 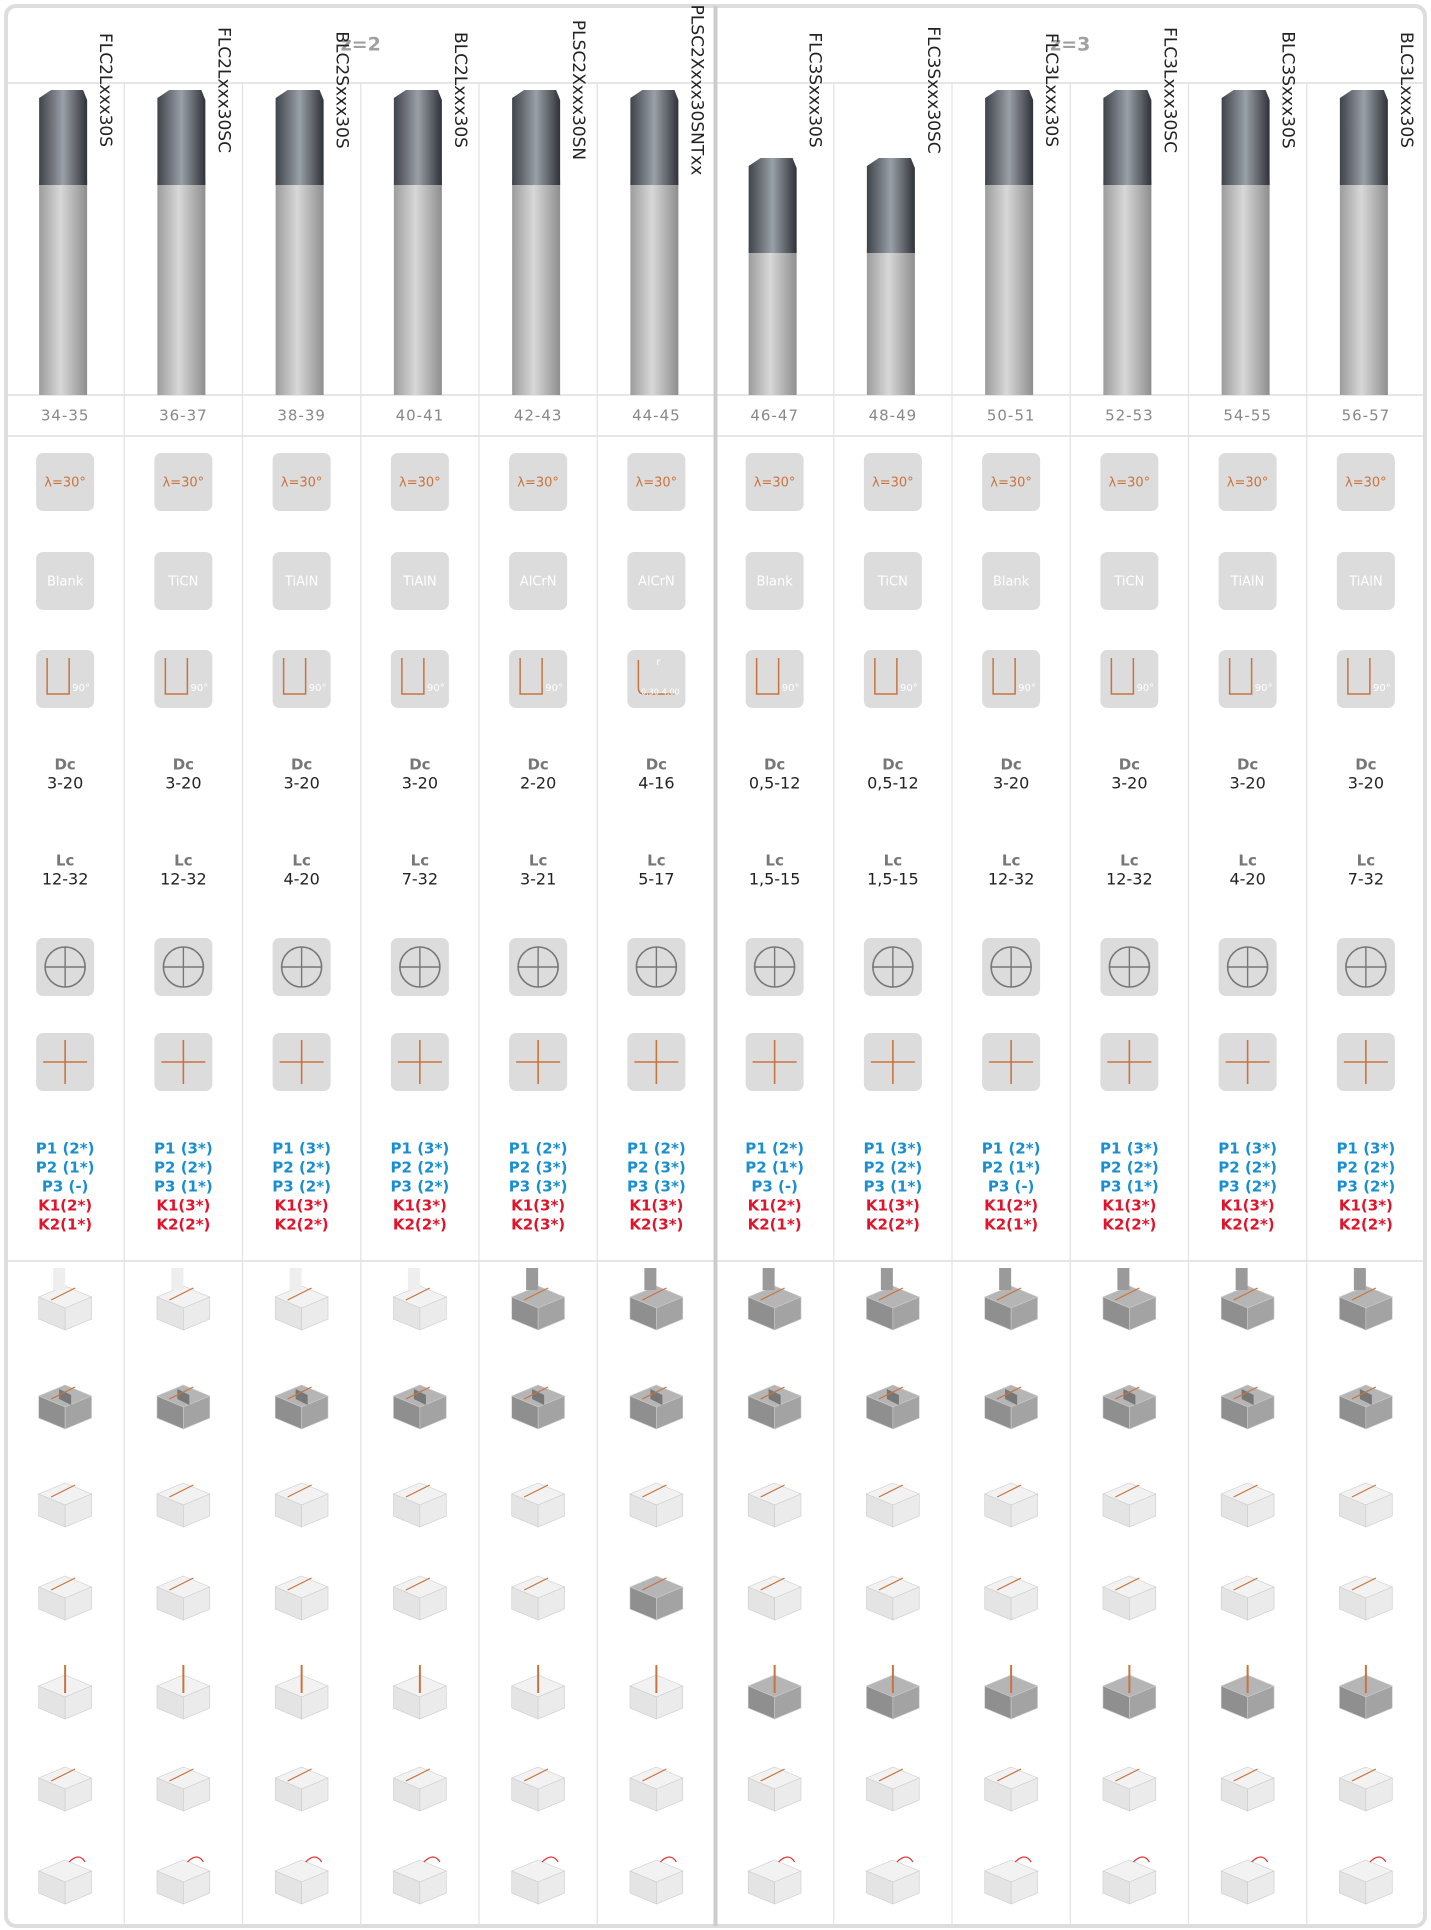 I want to click on coating: TiAlN, so click(x=419, y=582).